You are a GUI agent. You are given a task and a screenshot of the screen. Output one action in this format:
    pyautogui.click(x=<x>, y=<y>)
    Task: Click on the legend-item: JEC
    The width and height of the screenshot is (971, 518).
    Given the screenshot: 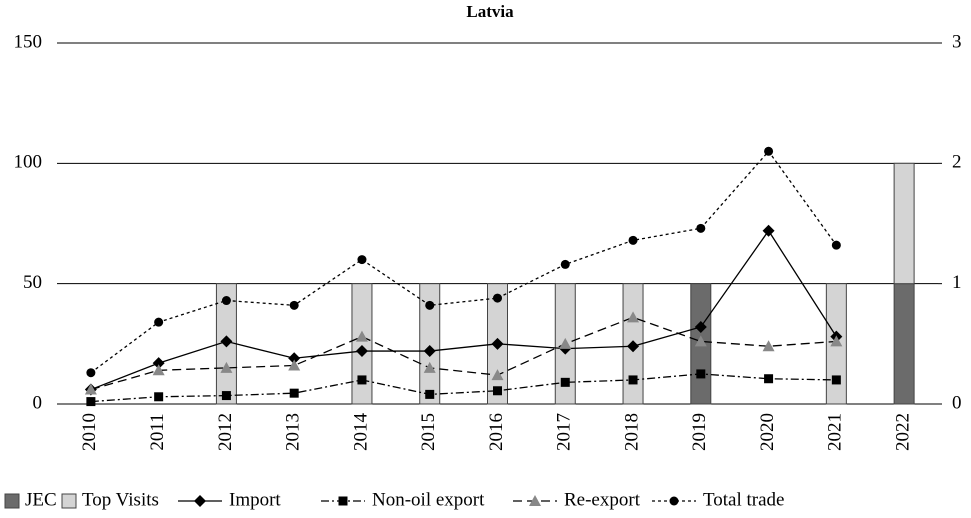 What is the action you would take?
    pyautogui.click(x=30, y=499)
    